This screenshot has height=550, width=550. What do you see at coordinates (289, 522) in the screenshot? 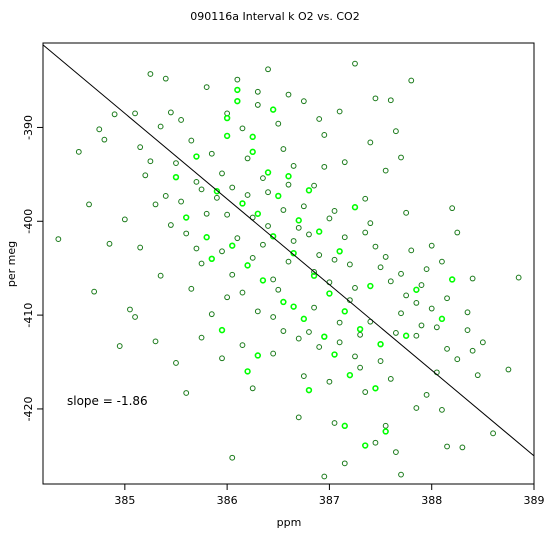
I see `x-axis-label: ppm` at bounding box center [289, 522].